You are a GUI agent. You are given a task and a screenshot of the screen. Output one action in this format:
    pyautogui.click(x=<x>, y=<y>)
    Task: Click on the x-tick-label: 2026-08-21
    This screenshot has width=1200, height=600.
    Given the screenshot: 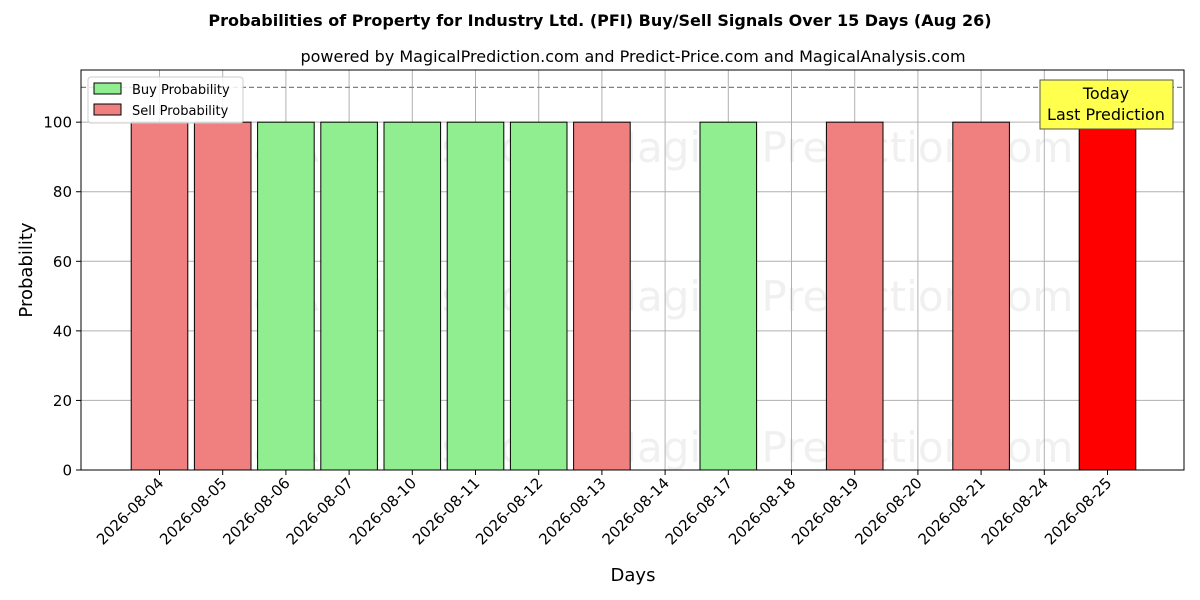 What is the action you would take?
    pyautogui.click(x=952, y=511)
    